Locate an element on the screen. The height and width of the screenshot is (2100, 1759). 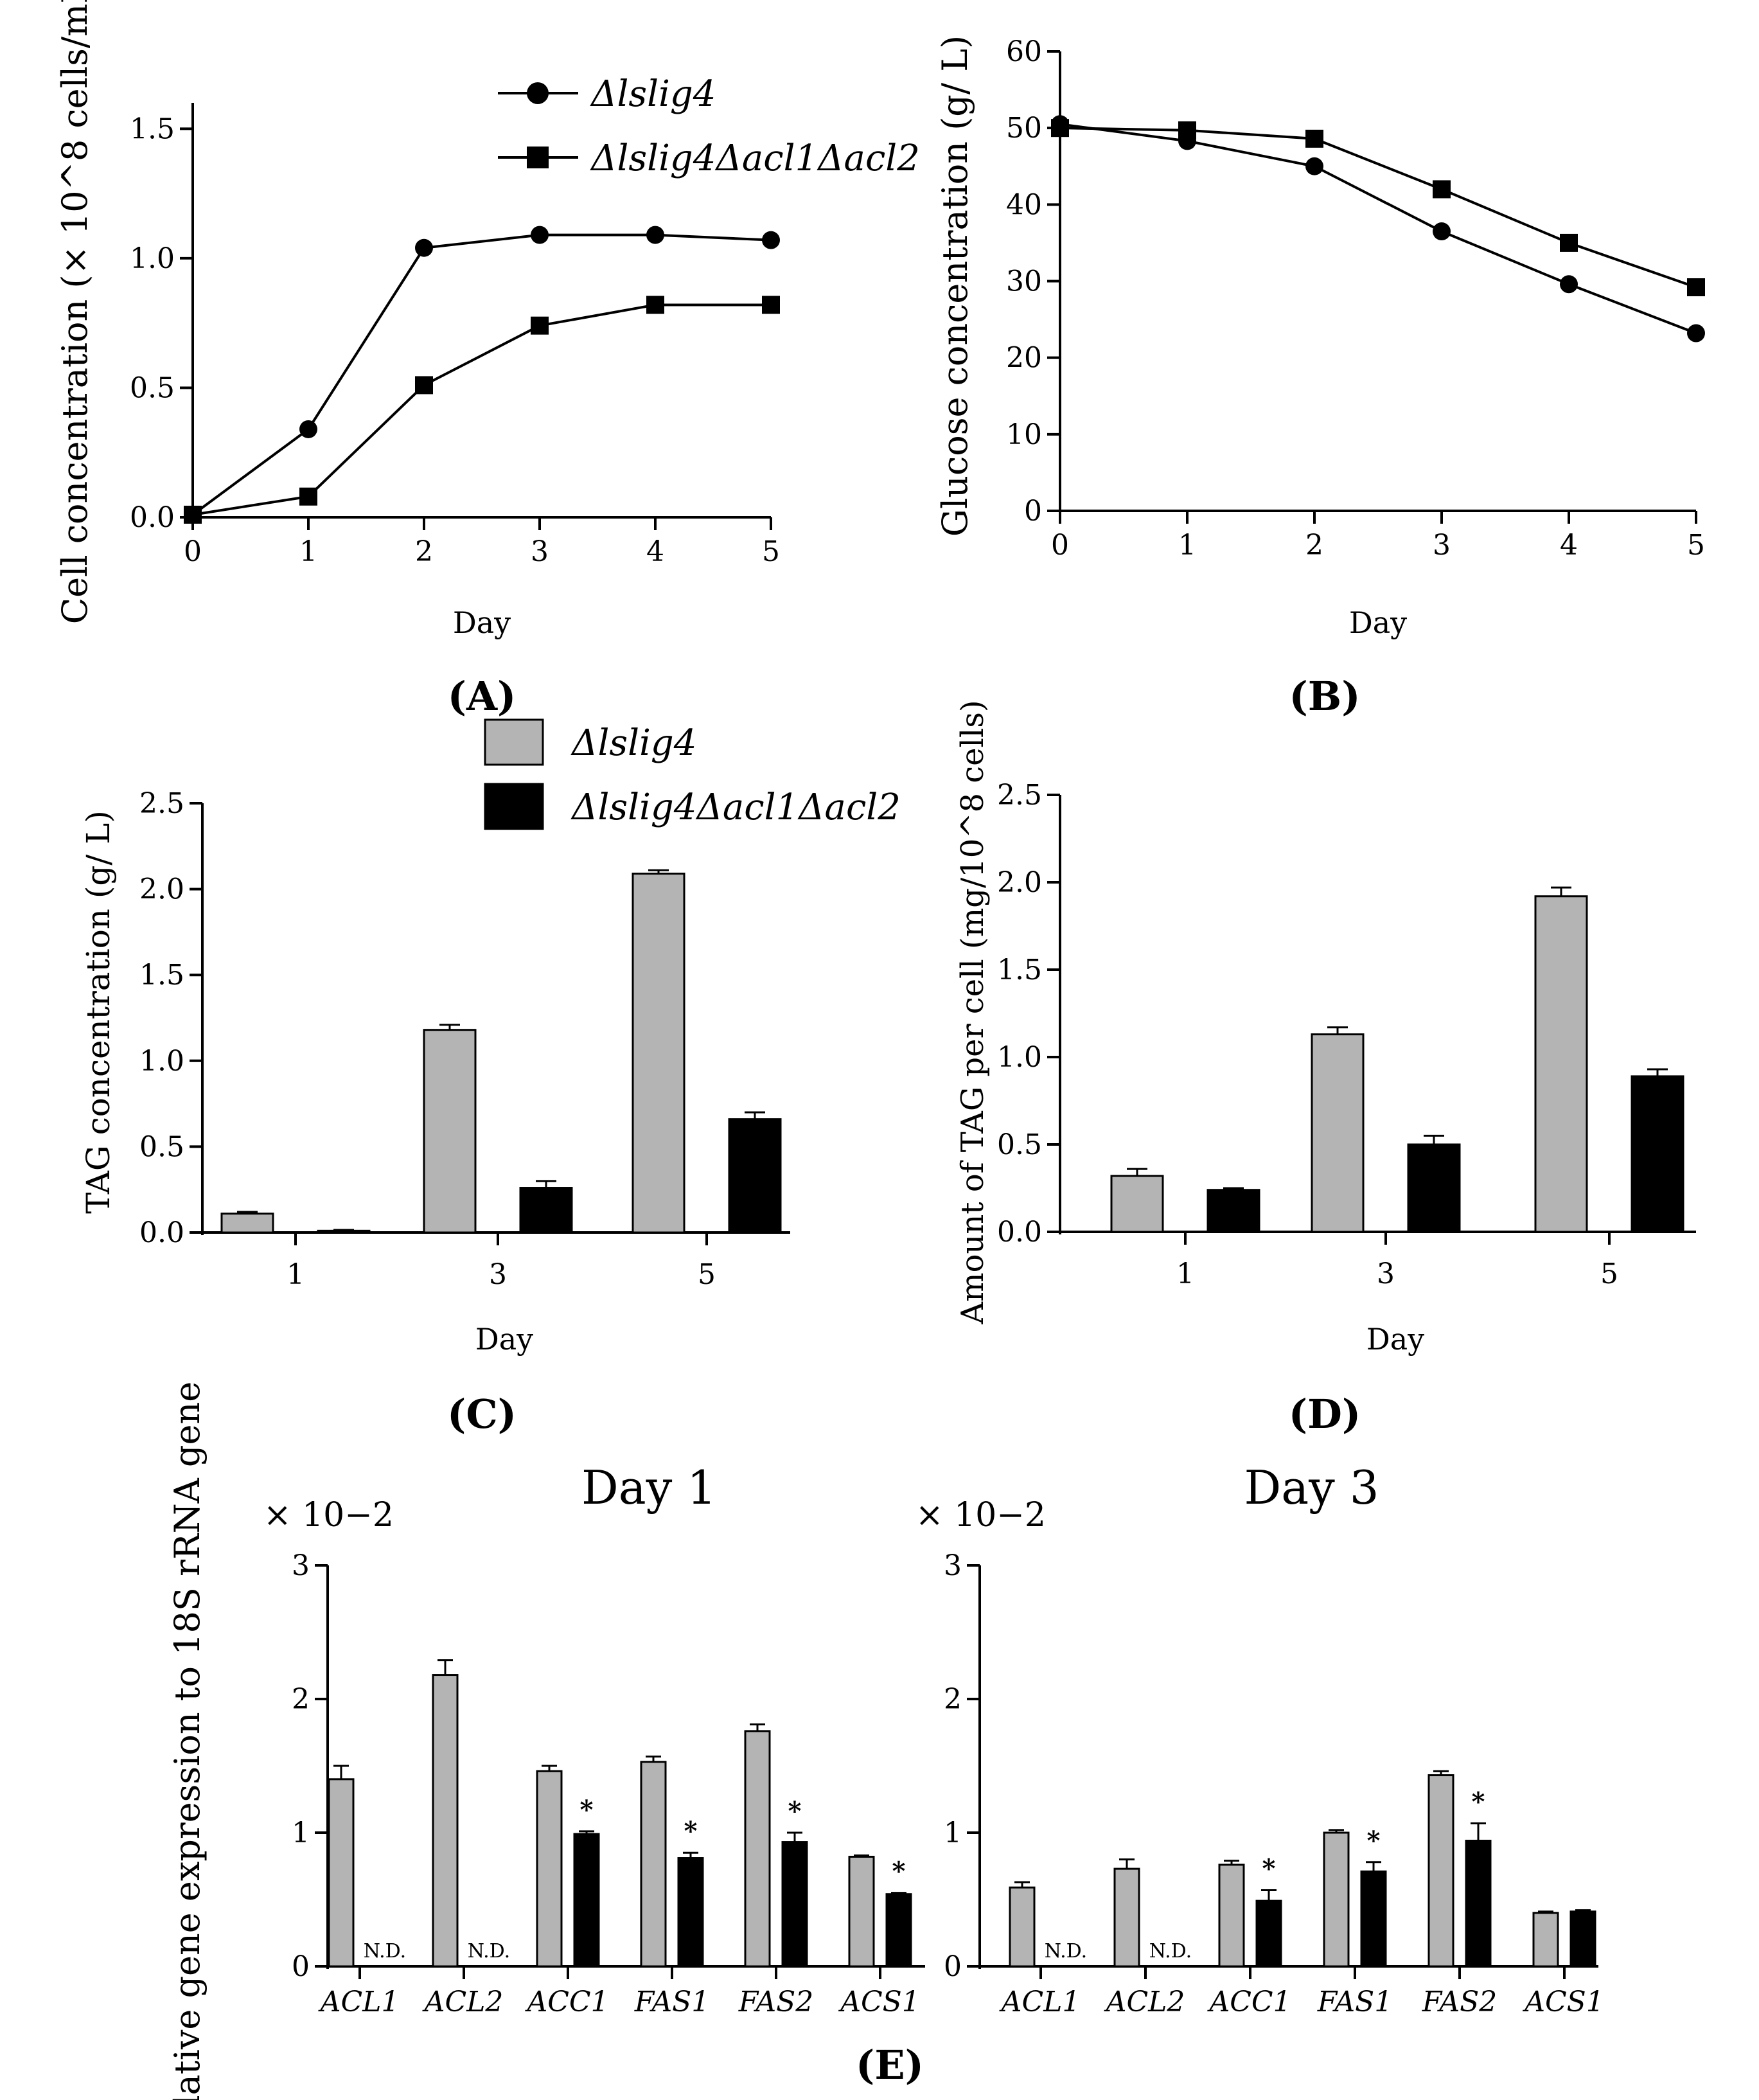
panel-e-day1-nd-label: N.D. is located at coordinates (385, 1951).